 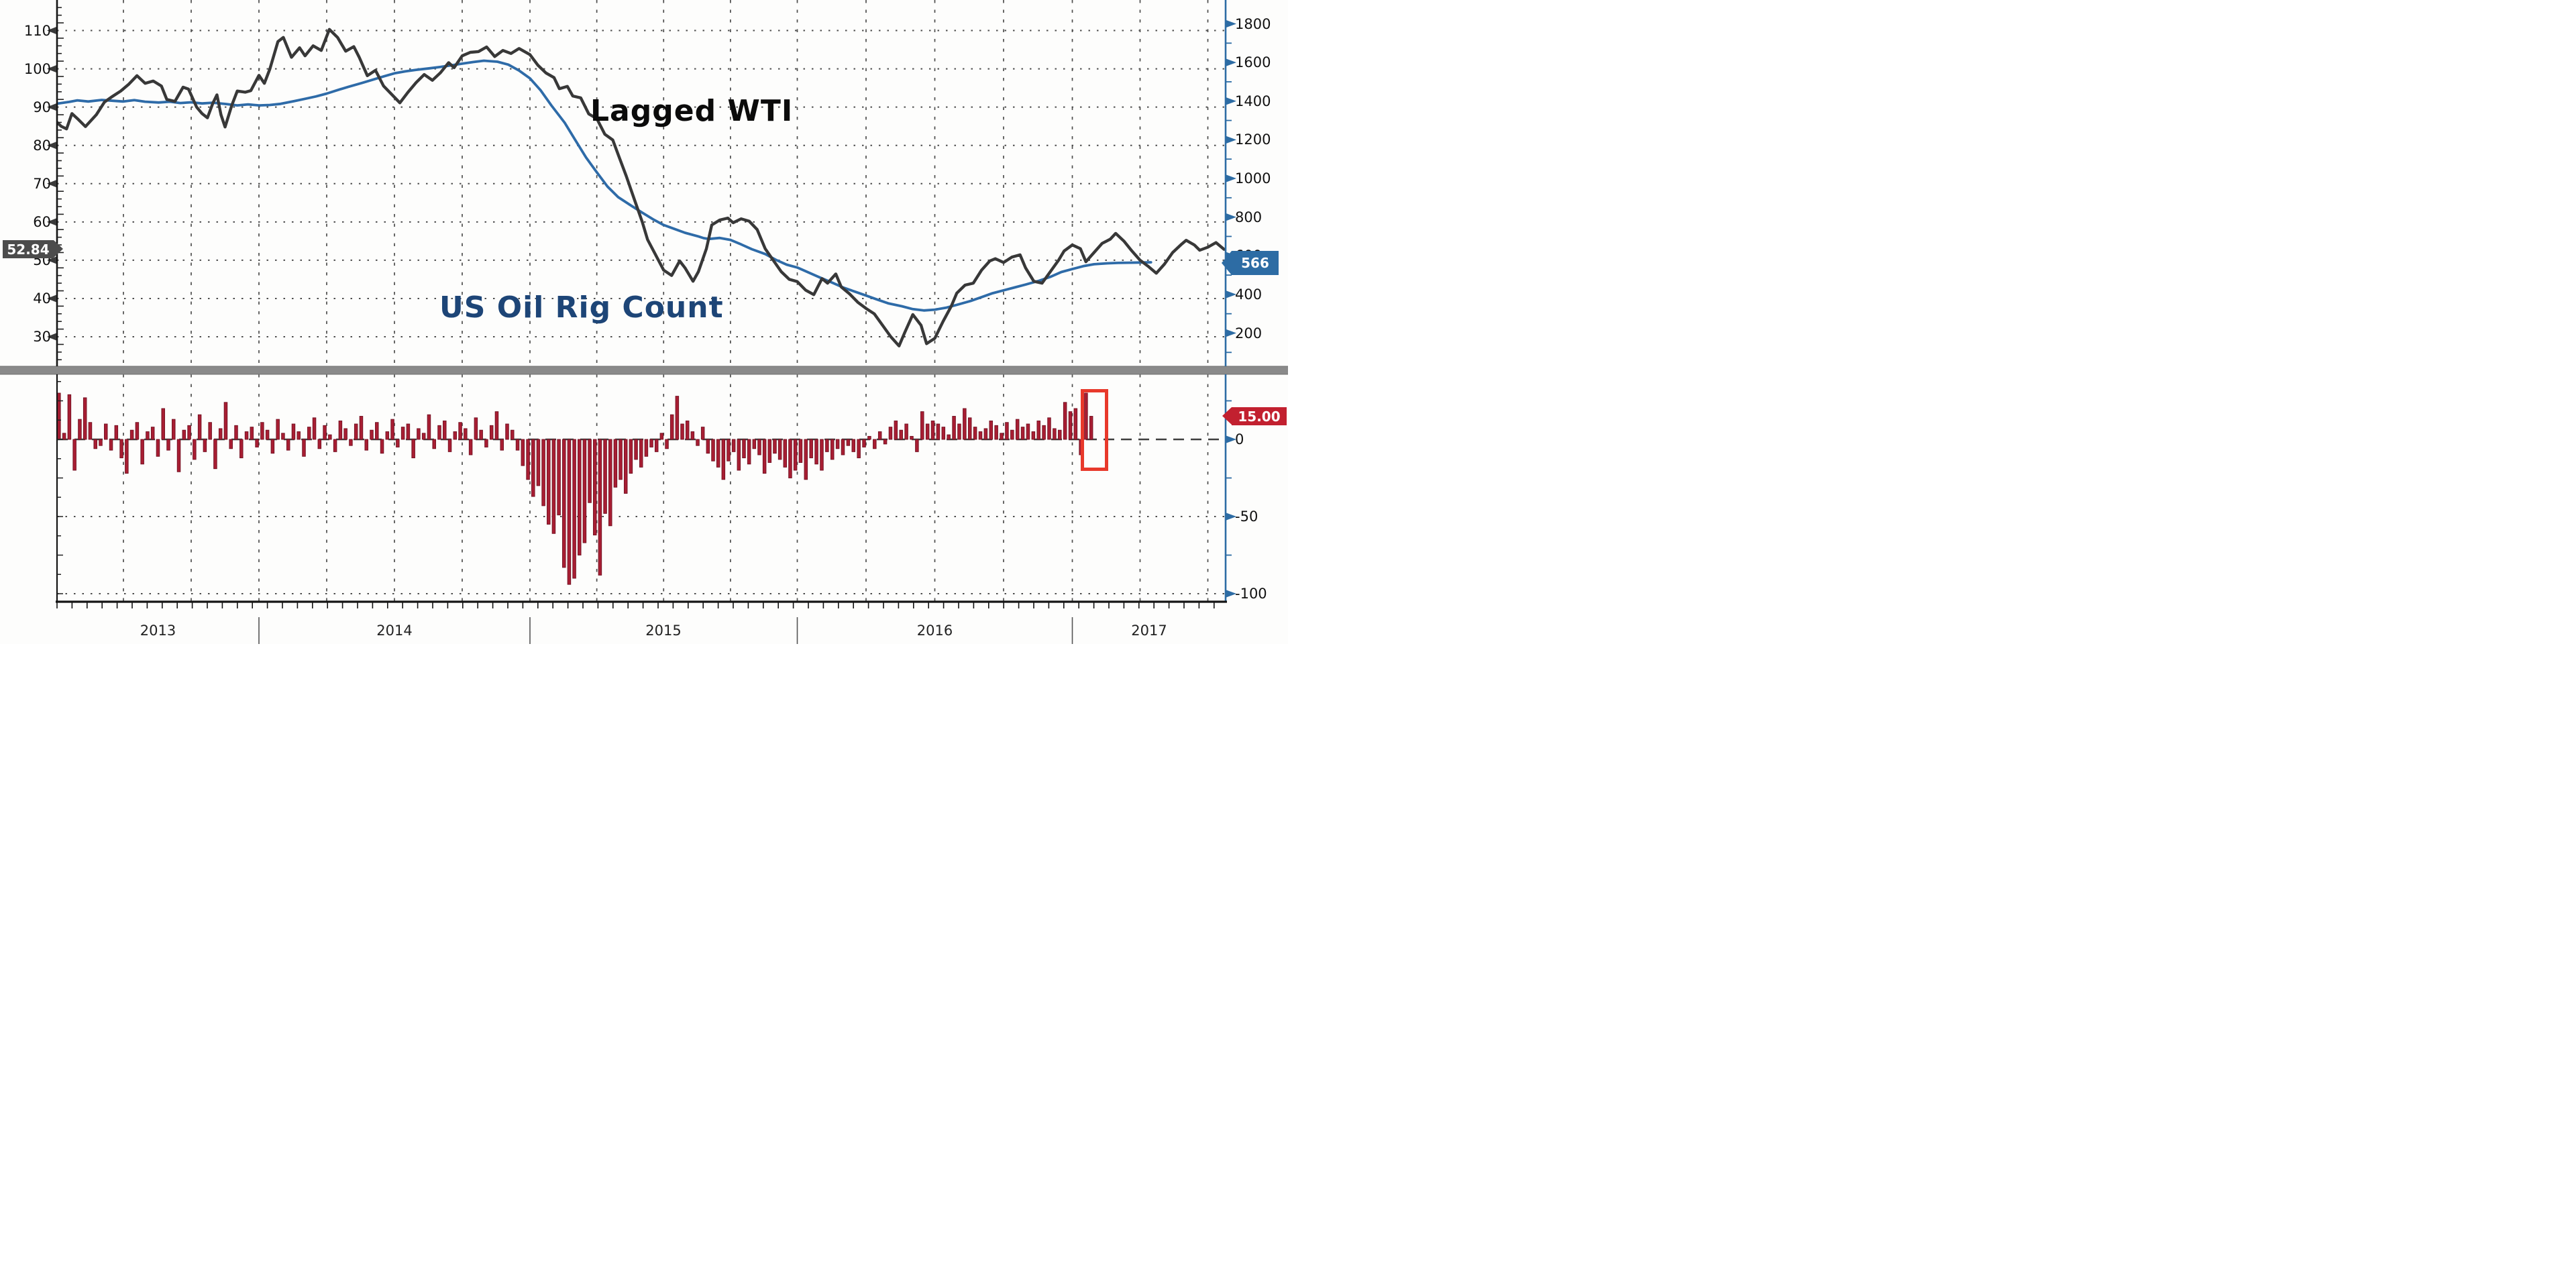 I want to click on left-axis-tick-70: 70, so click(x=42, y=183).